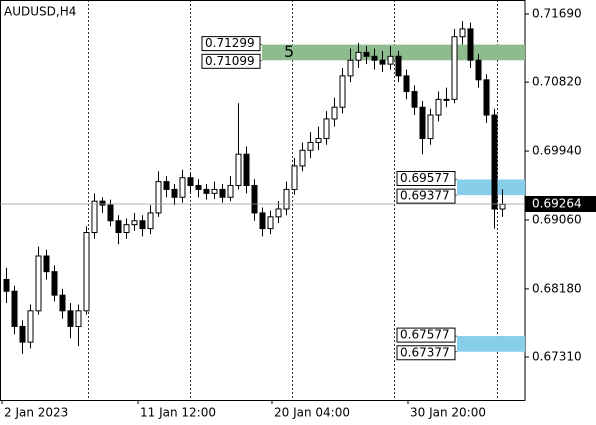 The image size is (596, 425). What do you see at coordinates (557, 151) in the screenshot?
I see `y-tick-label: 0.69940` at bounding box center [557, 151].